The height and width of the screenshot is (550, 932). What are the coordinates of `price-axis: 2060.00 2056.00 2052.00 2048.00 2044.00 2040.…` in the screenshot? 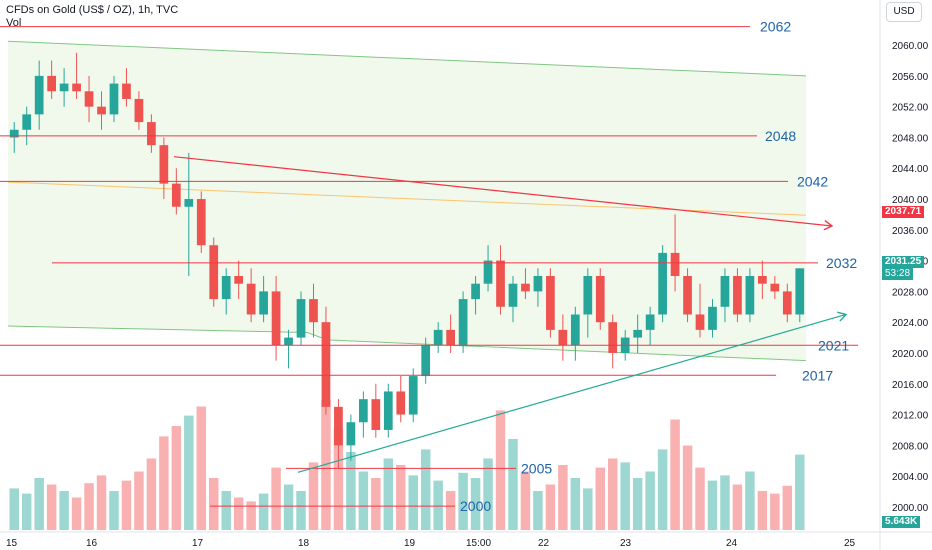 It's located at (904, 275).